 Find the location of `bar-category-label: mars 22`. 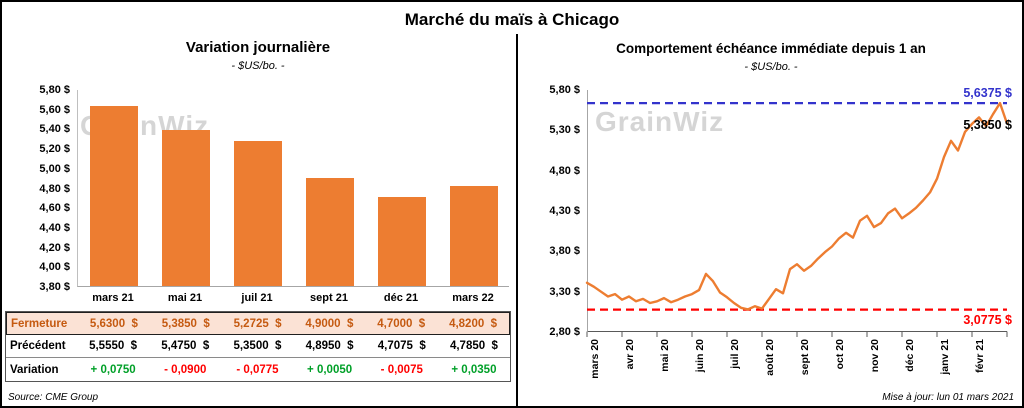

bar-category-label: mars 22 is located at coordinates (473, 298).